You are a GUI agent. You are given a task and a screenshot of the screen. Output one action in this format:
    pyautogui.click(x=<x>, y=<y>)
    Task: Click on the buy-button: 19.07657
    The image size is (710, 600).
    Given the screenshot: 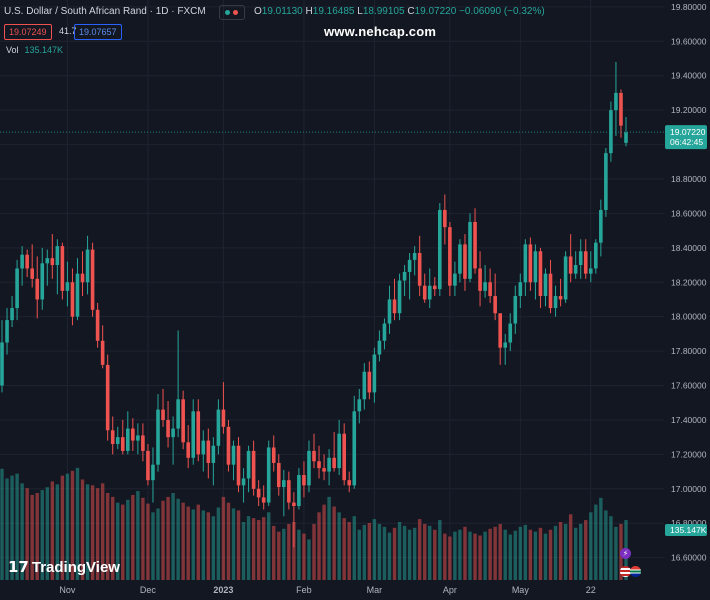 What is the action you would take?
    pyautogui.click(x=98, y=32)
    